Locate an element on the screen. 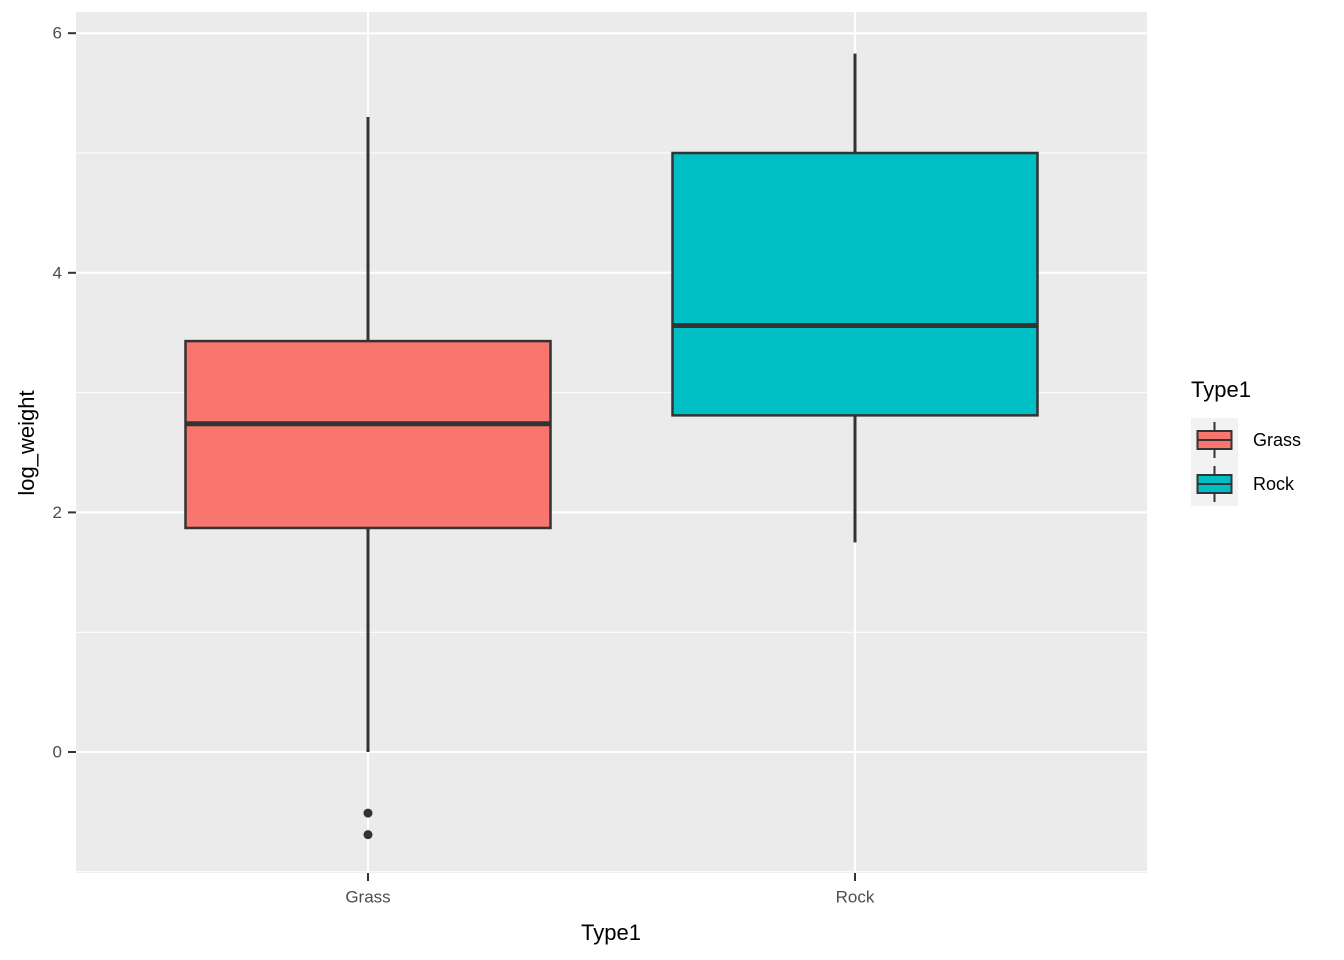 The width and height of the screenshot is (1344, 960). legend-title: Type1 is located at coordinates (1221, 389).